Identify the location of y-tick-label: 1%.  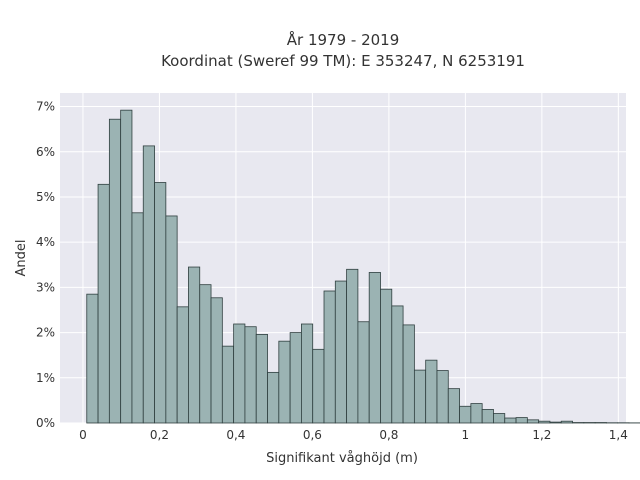
(45, 378).